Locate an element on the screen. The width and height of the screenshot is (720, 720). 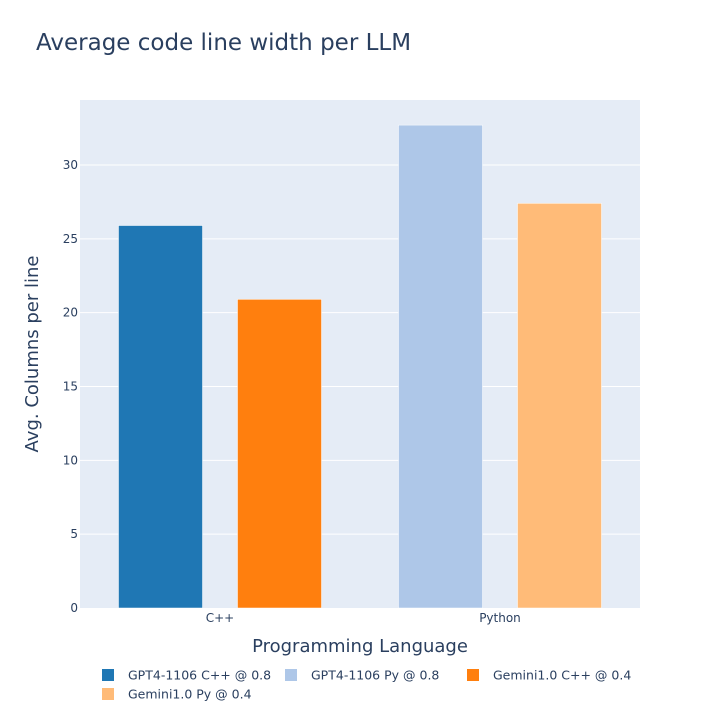
legend-label: GPT4-1106 Py @ 0.8 is located at coordinates (375, 675).